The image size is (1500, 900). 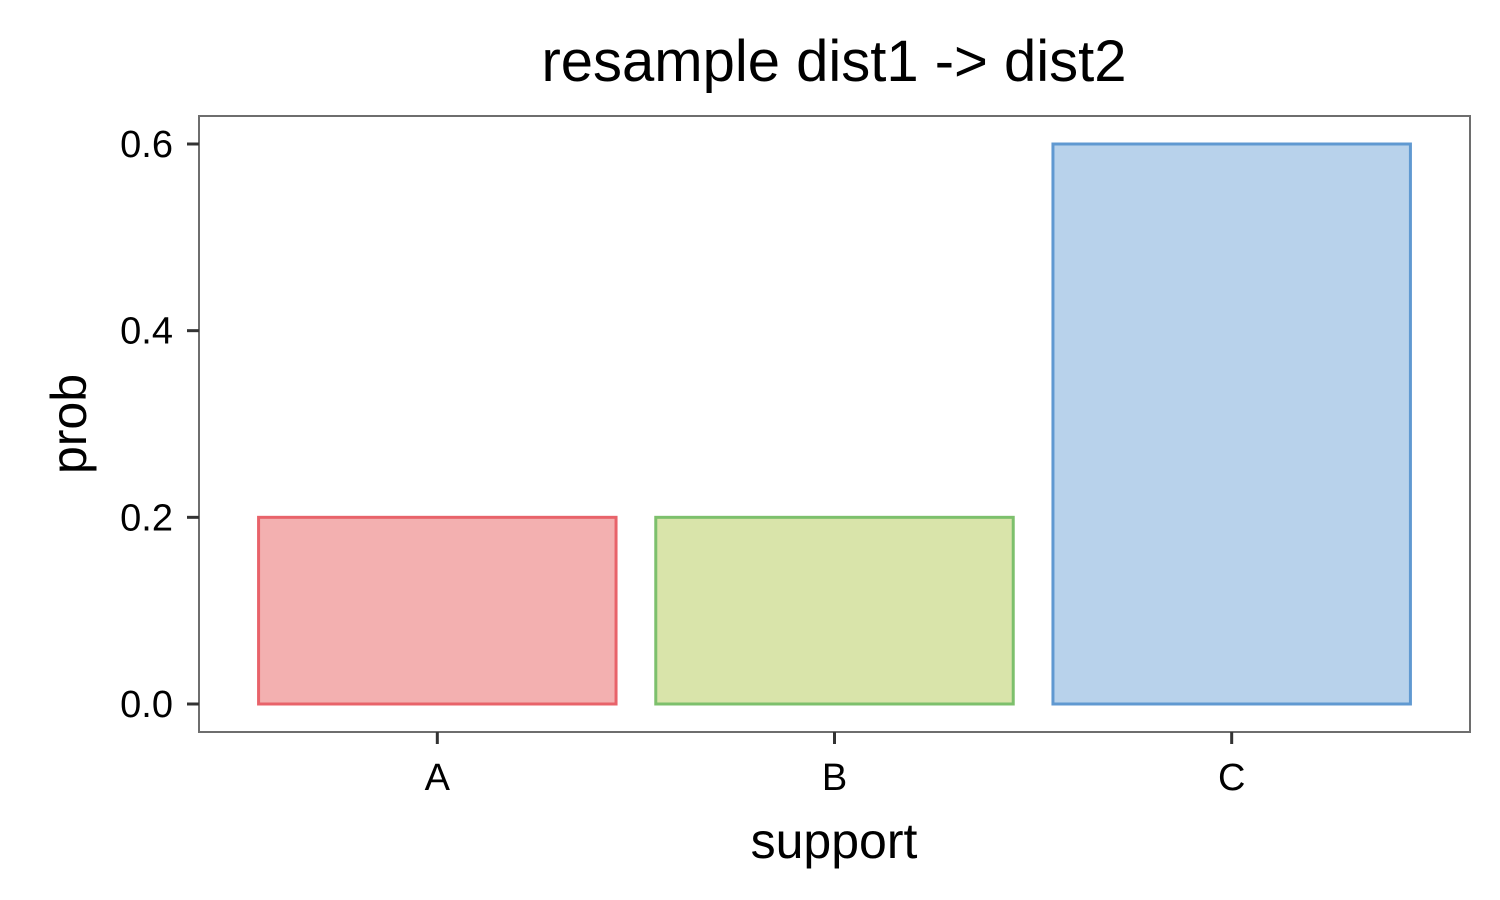 What do you see at coordinates (1231, 778) in the screenshot?
I see `x-tick-label-C: C` at bounding box center [1231, 778].